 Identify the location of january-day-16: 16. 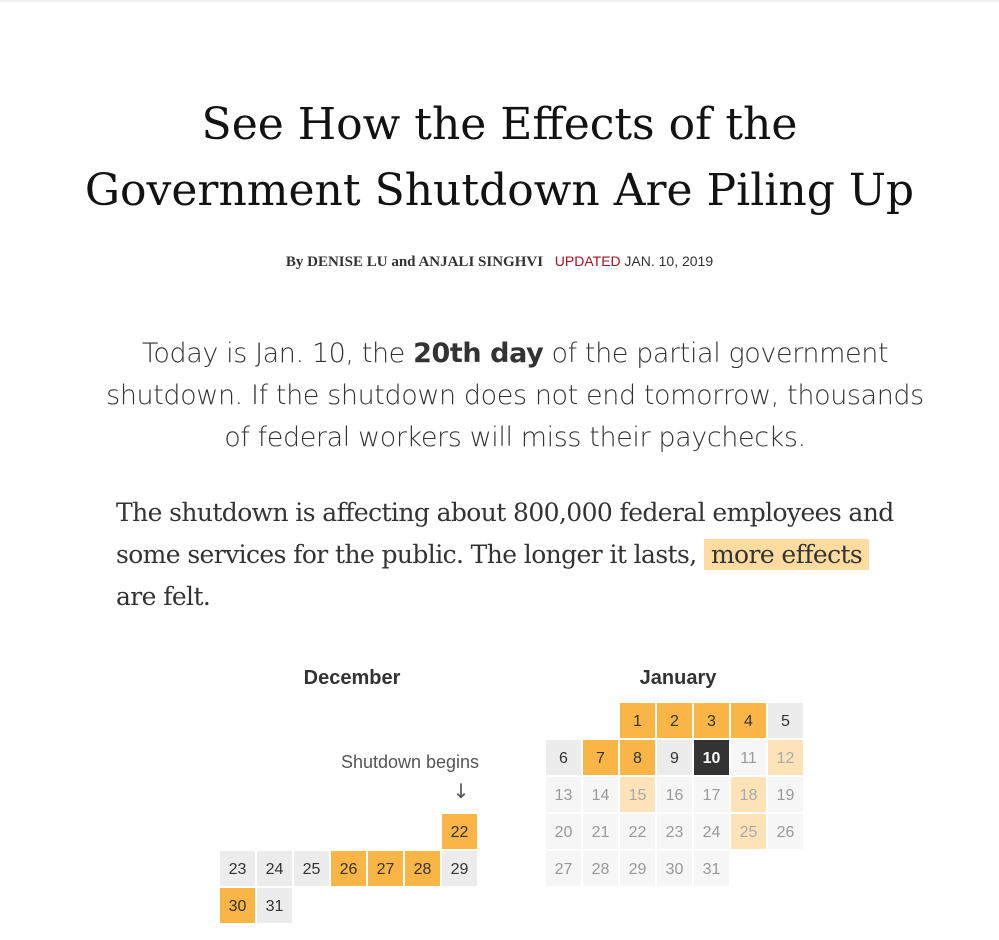
(674, 794).